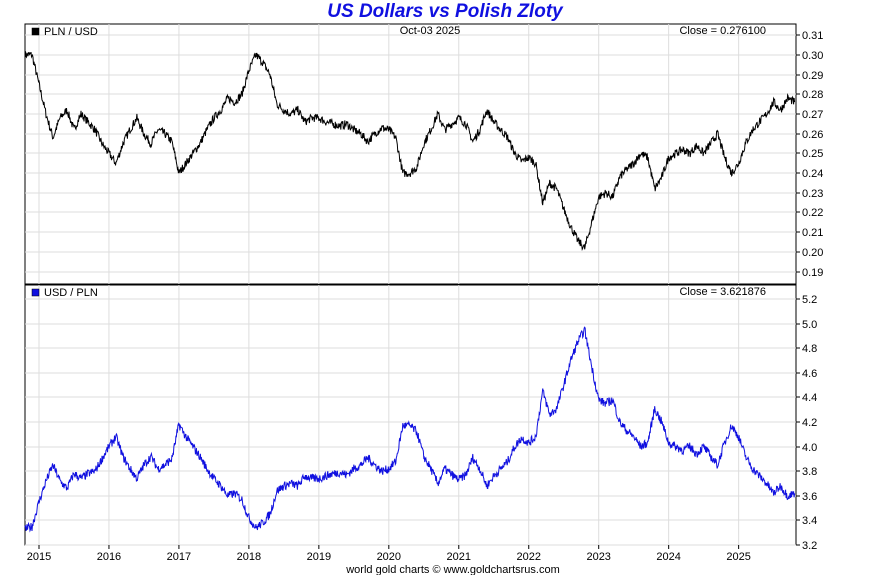 This screenshot has width=890, height=575. Describe the element at coordinates (812, 273) in the screenshot. I see `y-tick-label: 0.19` at that location.